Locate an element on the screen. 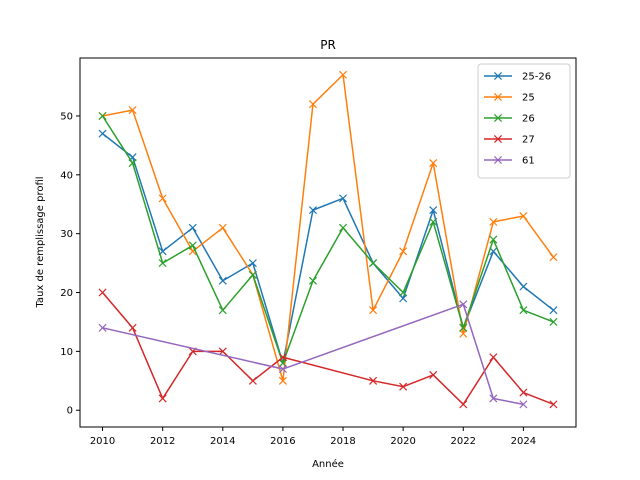 This screenshot has height=480, width=640. y-tick-label: 50 is located at coordinates (66, 116).